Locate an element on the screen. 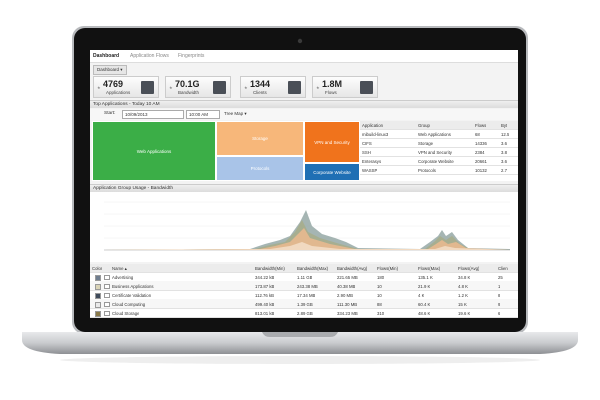 The height and width of the screenshot is (400, 600). table-cell: 2384 is located at coordinates (480, 152).